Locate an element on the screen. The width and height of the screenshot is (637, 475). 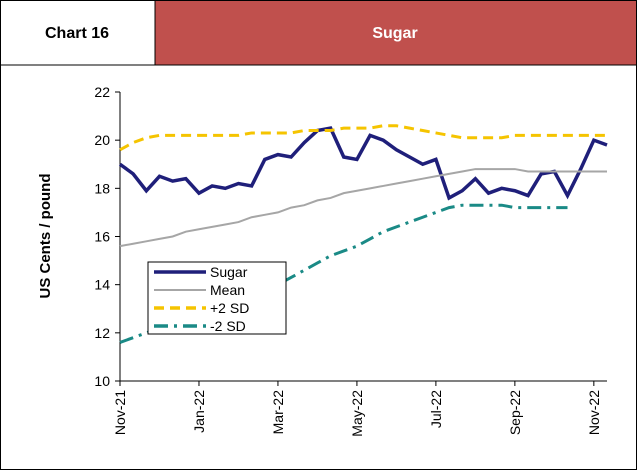
x-tick-label: May-22 is located at coordinates (357, 413).